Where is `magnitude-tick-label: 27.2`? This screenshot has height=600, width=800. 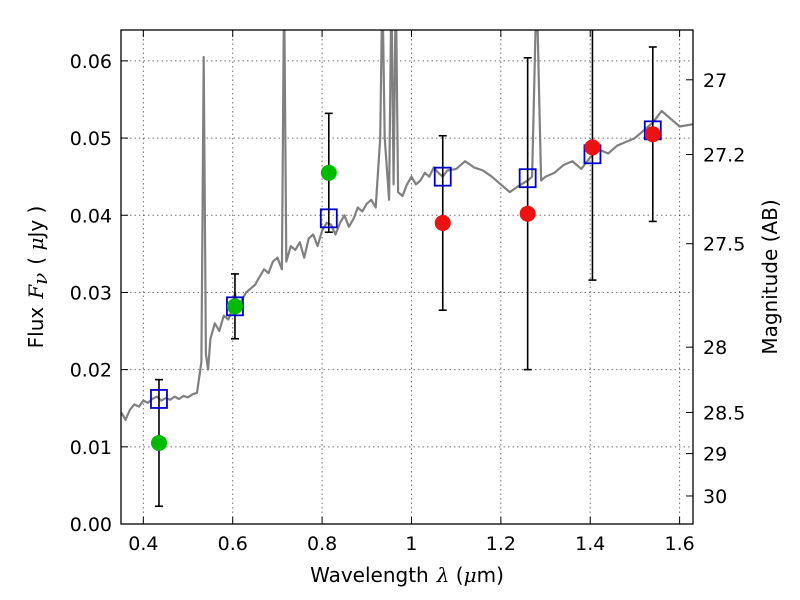 magnitude-tick-label: 27.2 is located at coordinates (724, 156).